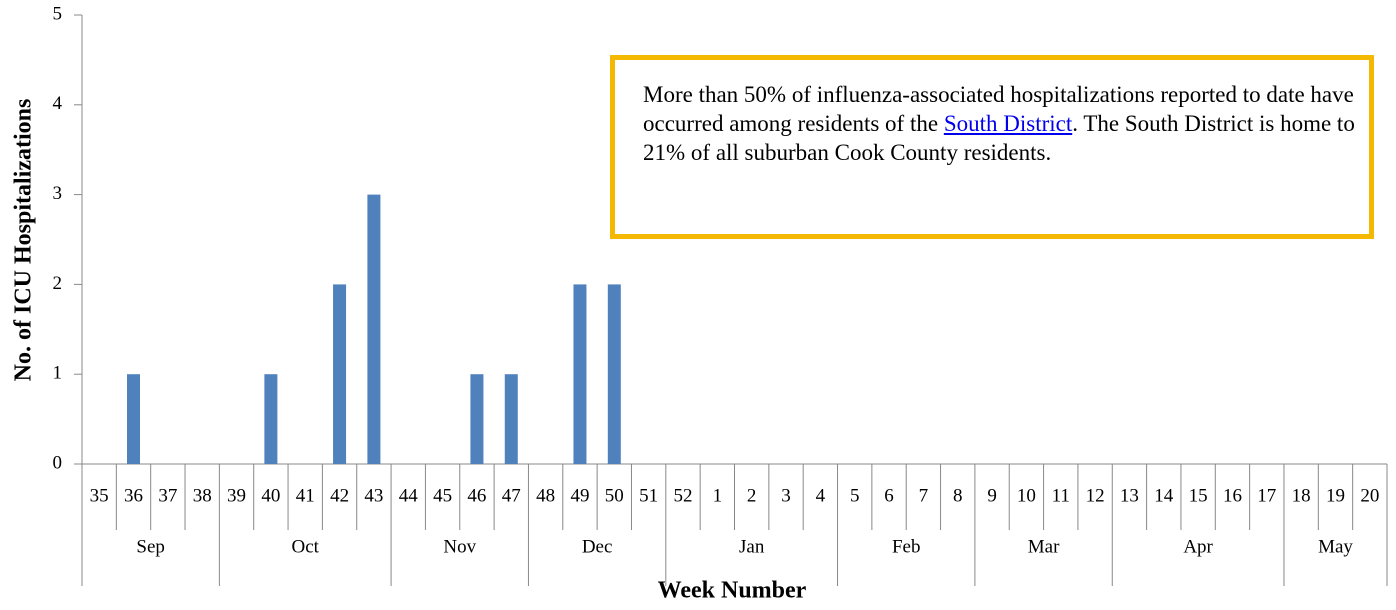 This screenshot has width=1396, height=610. Describe the element at coordinates (58, 283) in the screenshot. I see `y-tick-label: 2` at that location.